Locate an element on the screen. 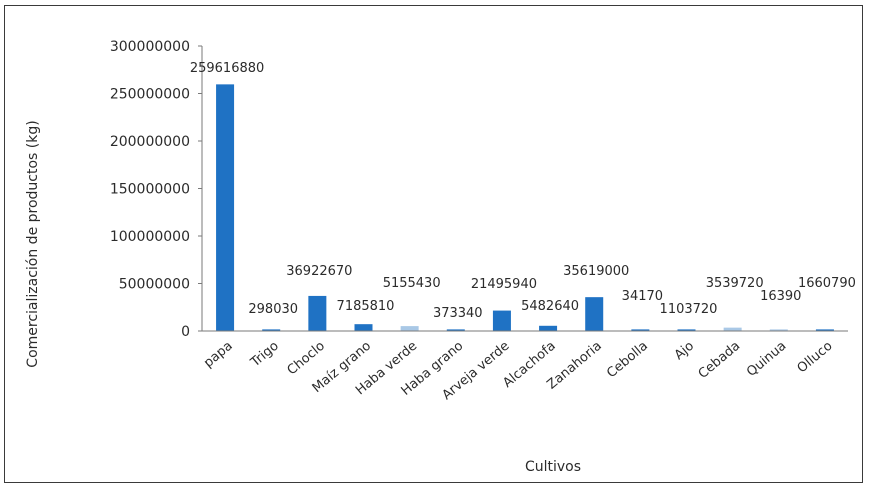 The height and width of the screenshot is (486, 869). category-label: Ajo is located at coordinates (684, 351).